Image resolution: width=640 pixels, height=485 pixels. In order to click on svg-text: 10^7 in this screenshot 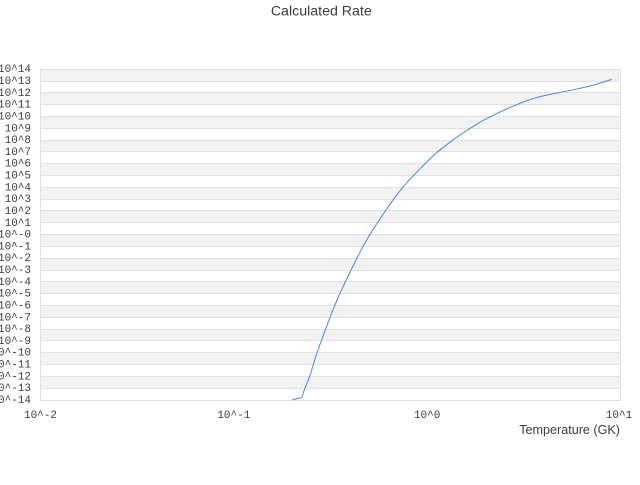, I will do `click(18, 153)`.